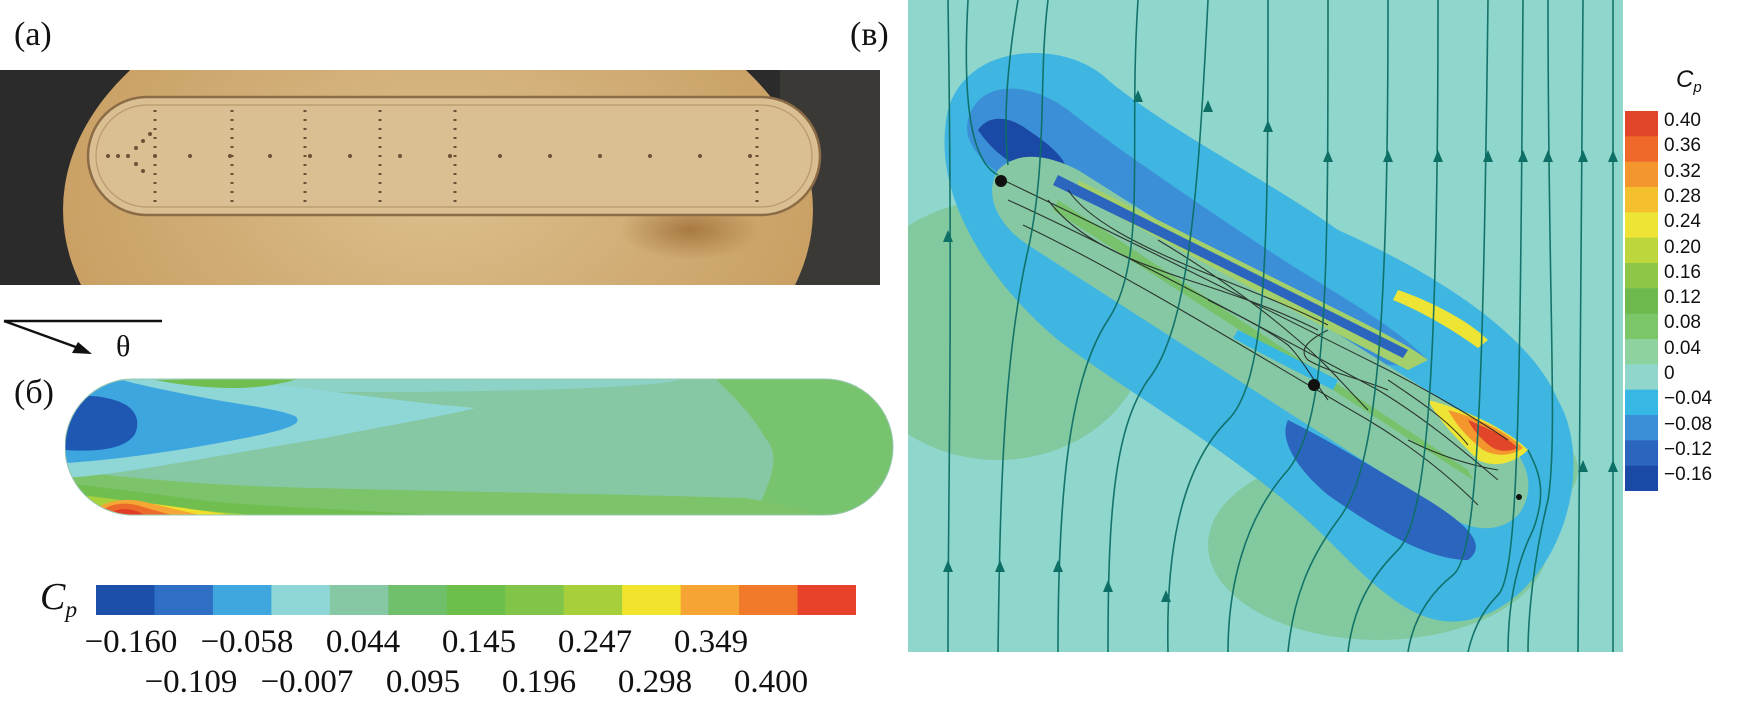 Image resolution: width=1739 pixels, height=710 pixels. Describe the element at coordinates (307, 682) in the screenshot. I see `colorbar-b-tick-label: −0.007` at that location.